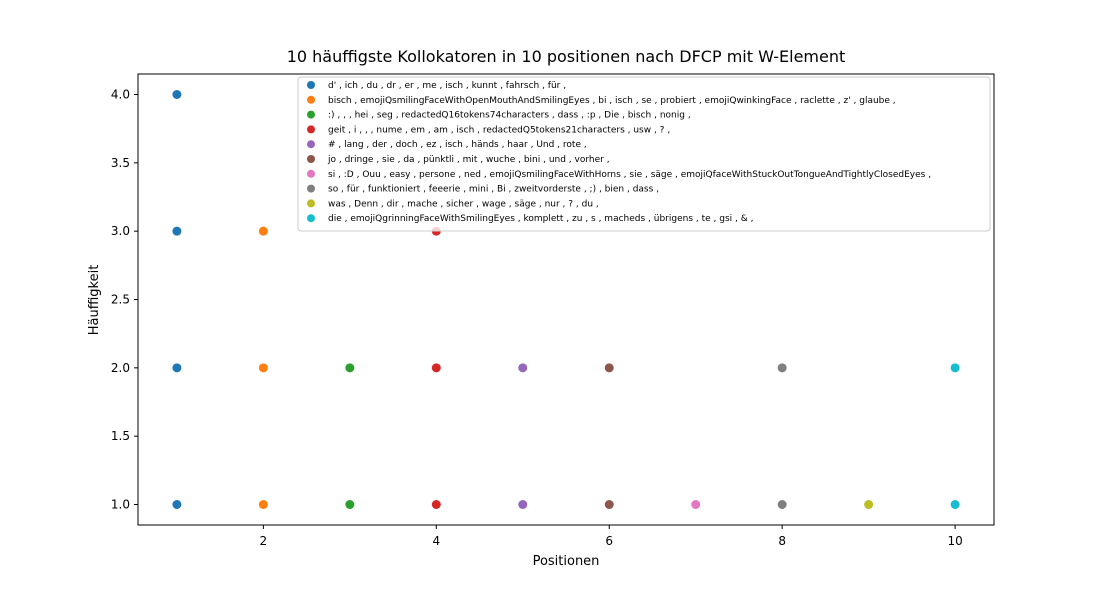 The image size is (1105, 590). What do you see at coordinates (566, 561) in the screenshot?
I see `x-axis-label: Positionen` at bounding box center [566, 561].